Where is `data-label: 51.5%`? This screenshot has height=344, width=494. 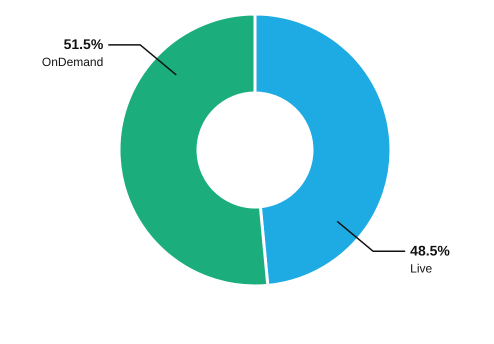 data-label: 51.5% is located at coordinates (84, 44).